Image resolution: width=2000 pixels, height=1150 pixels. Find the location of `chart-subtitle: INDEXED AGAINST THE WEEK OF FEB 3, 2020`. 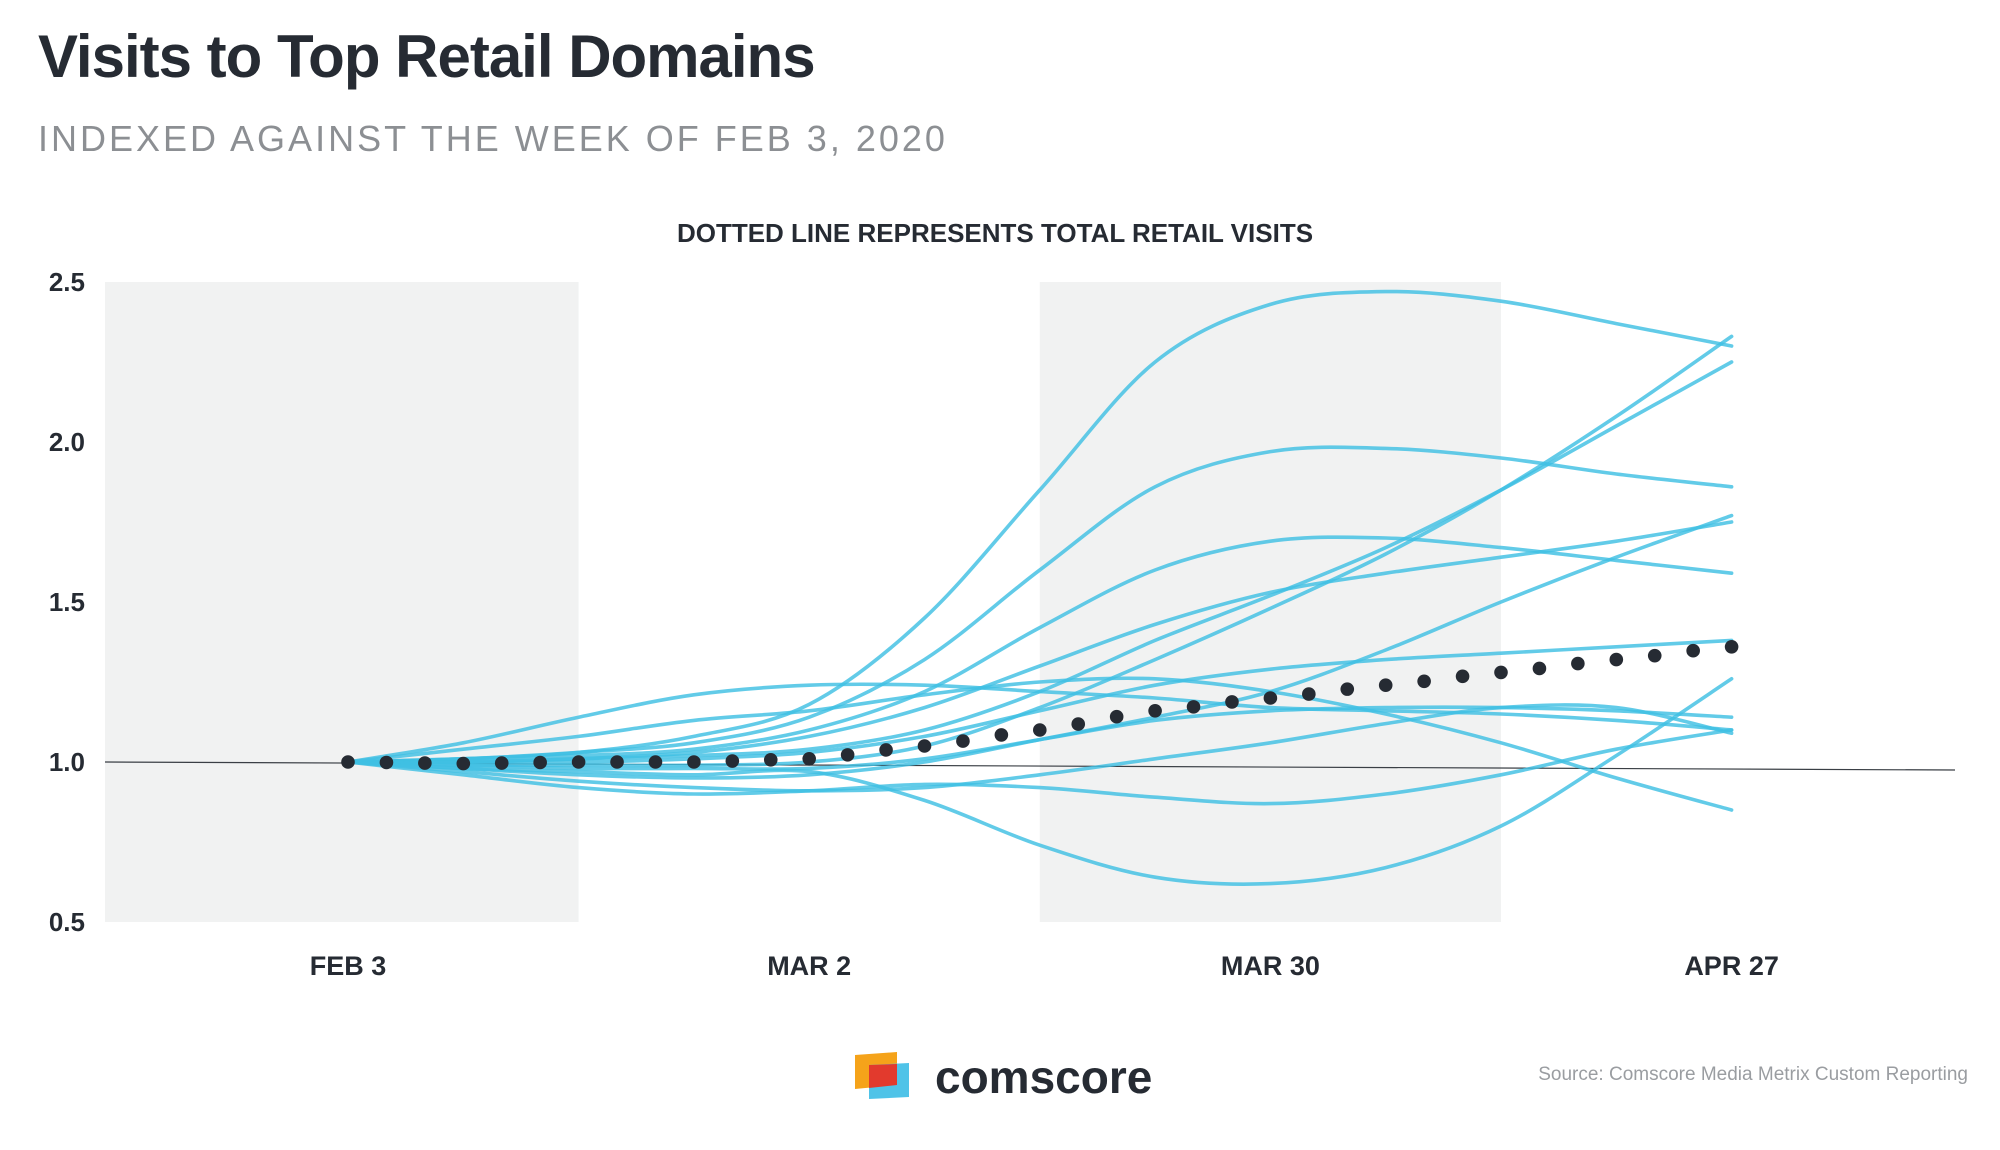

chart-subtitle: INDEXED AGAINST THE WEEK OF FEB 3, 2020 is located at coordinates (493, 138).